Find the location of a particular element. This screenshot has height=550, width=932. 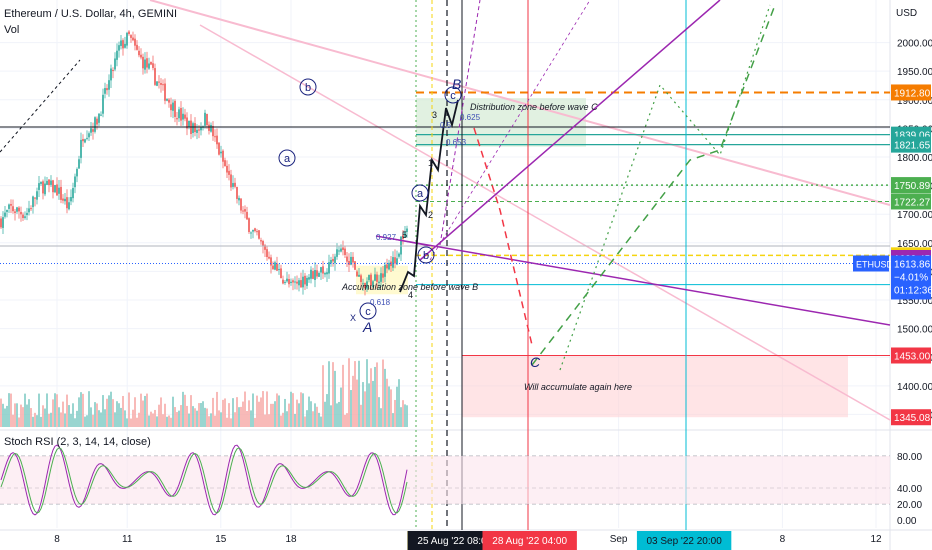

stoch-k-line is located at coordinates (204, 480).